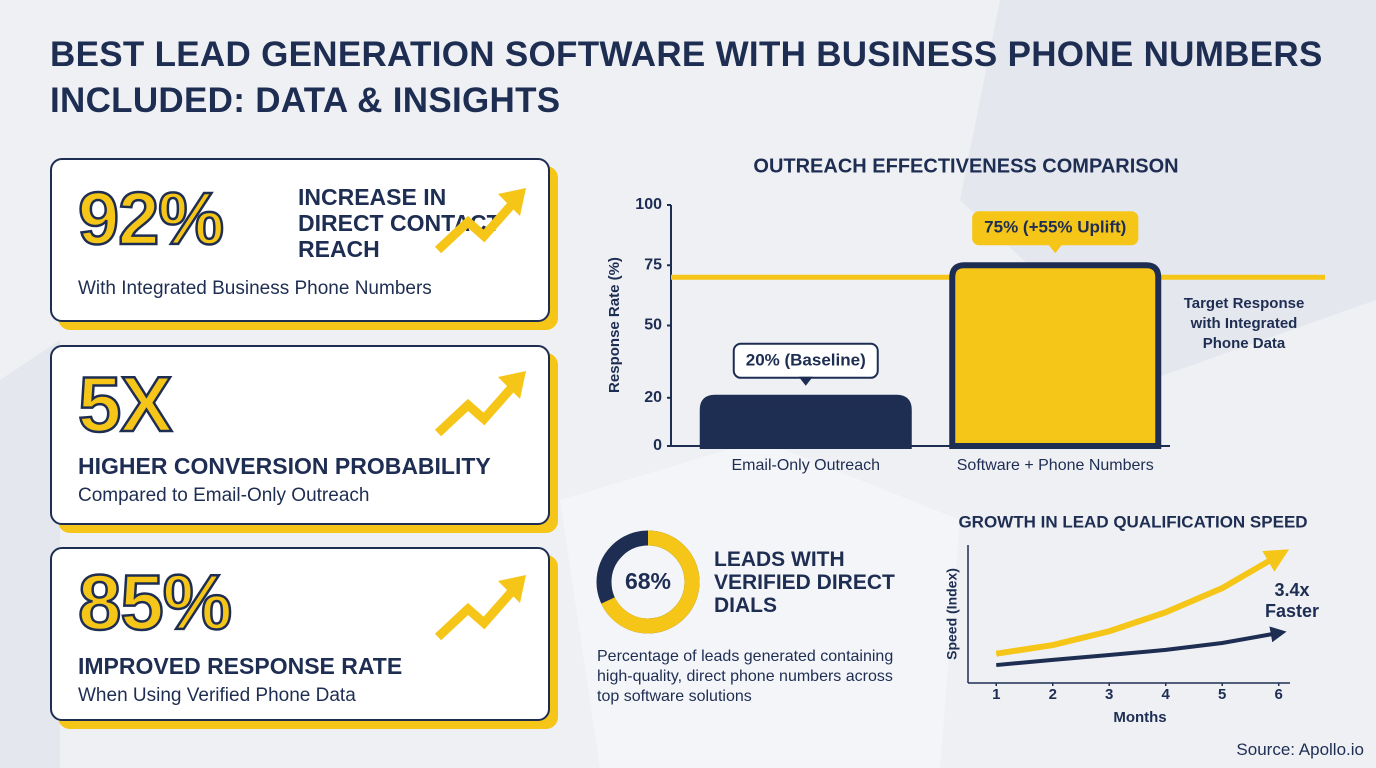  Describe the element at coordinates (614, 325) in the screenshot. I see `y-axis-label: Response Rate (%)` at that location.